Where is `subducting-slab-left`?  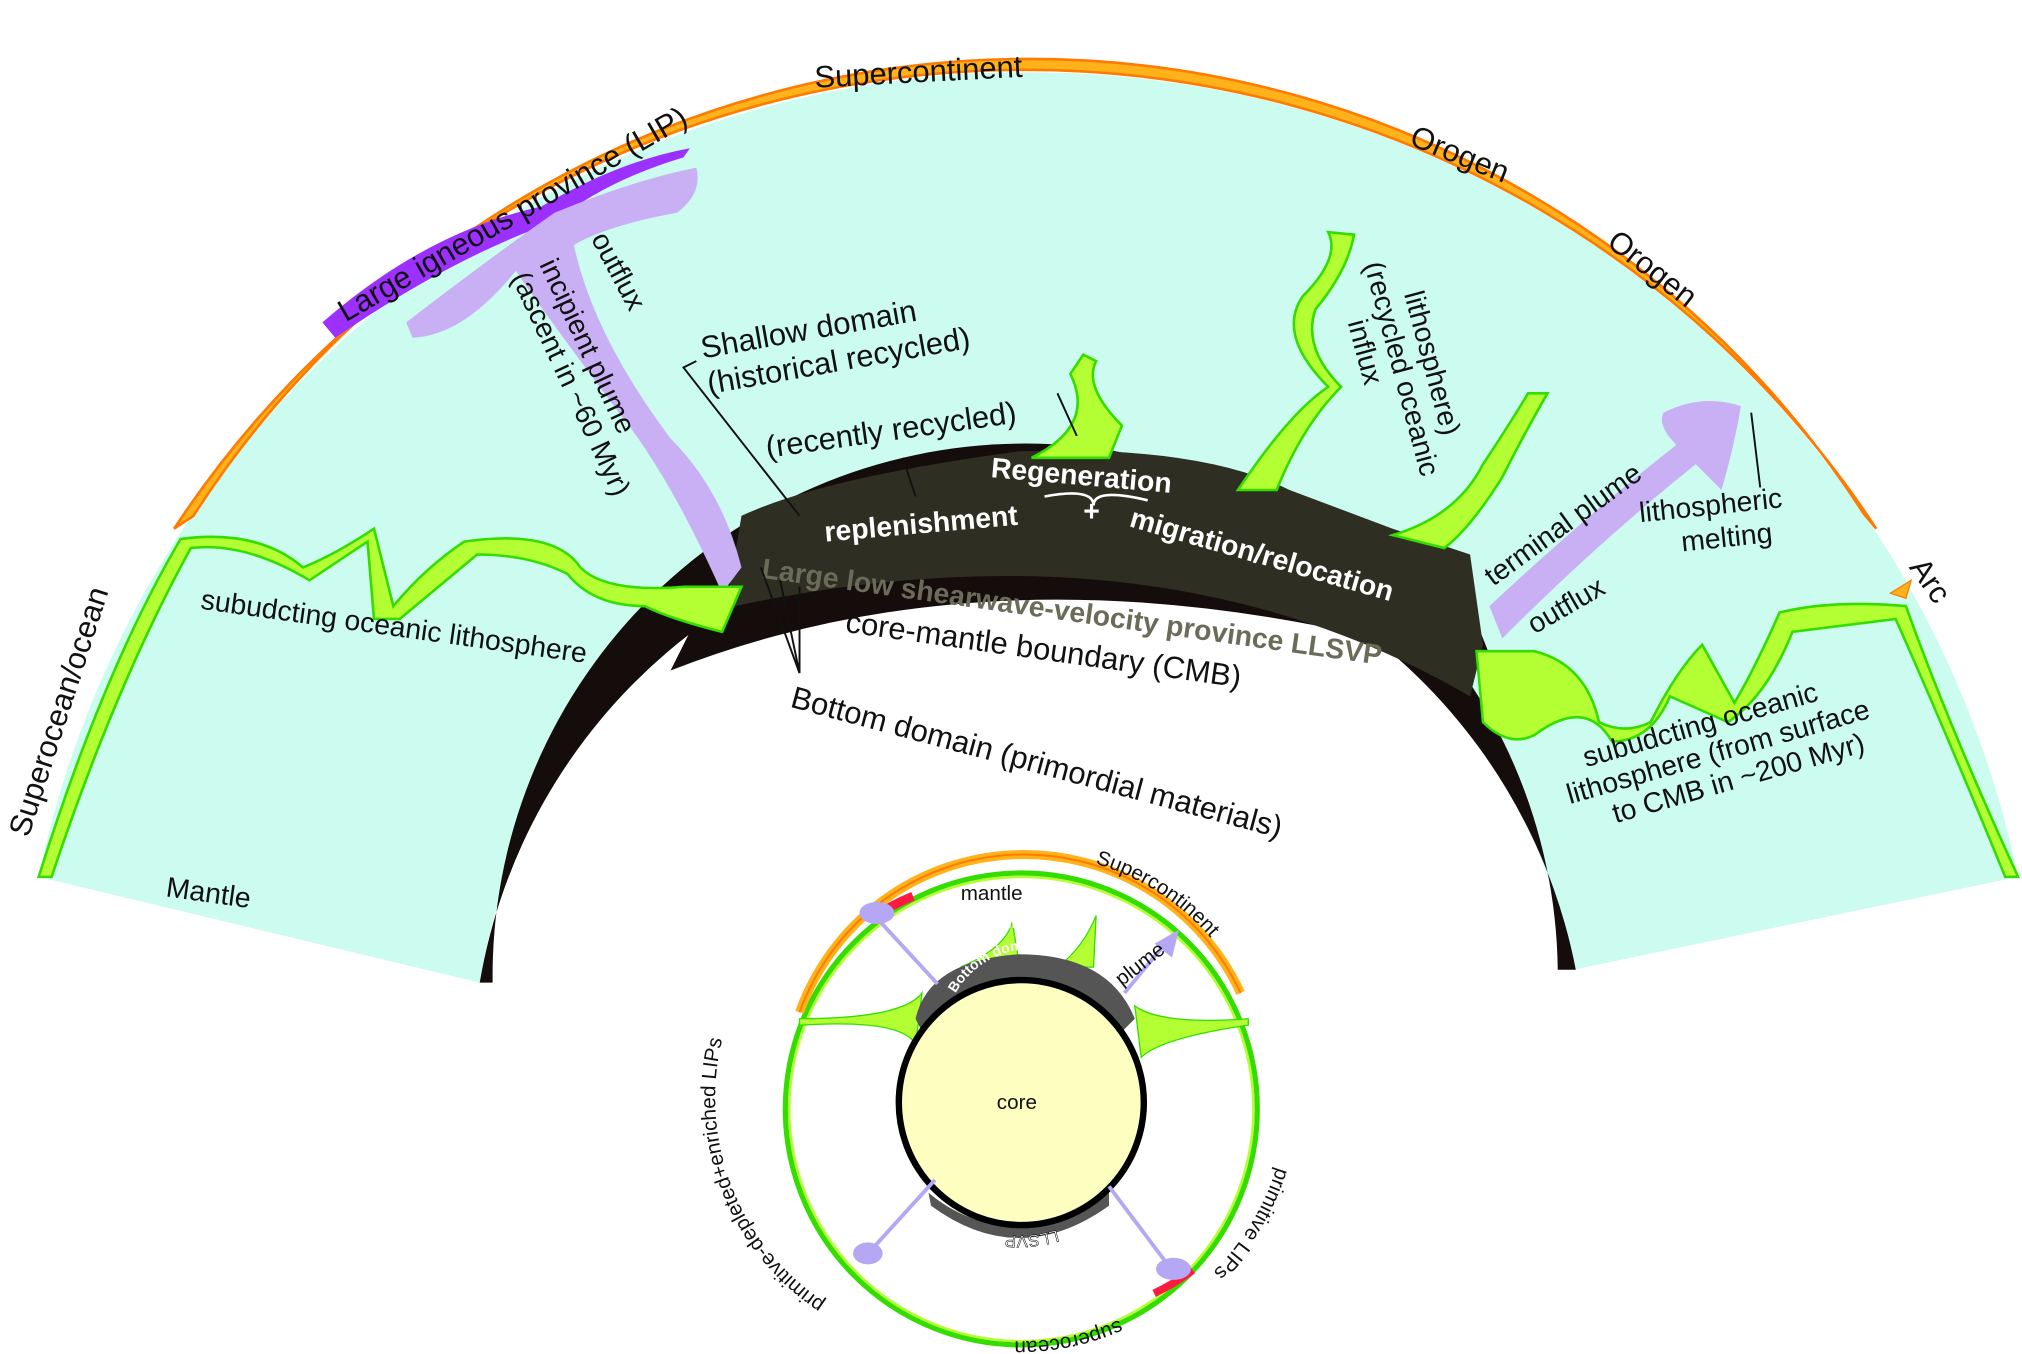
subducting-slab-left is located at coordinates (390, 702).